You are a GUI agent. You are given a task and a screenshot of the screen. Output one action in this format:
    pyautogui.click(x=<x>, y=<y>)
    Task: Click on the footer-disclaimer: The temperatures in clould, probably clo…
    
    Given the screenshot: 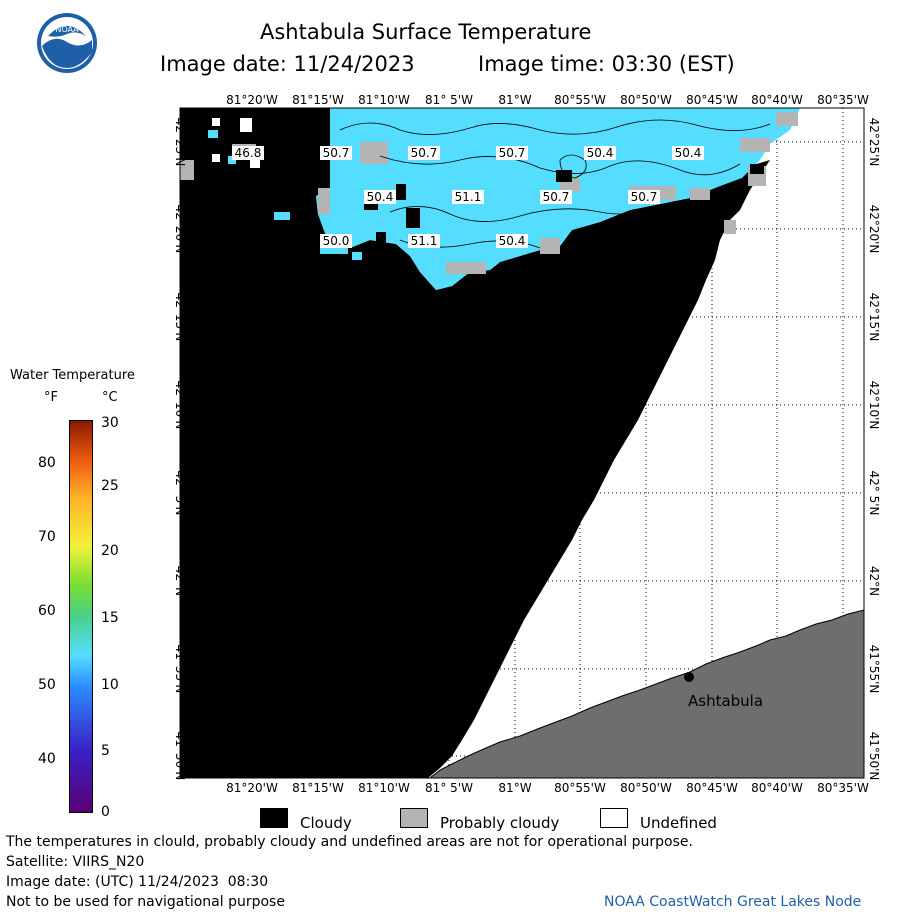 What is the action you would take?
    pyautogui.click(x=349, y=842)
    